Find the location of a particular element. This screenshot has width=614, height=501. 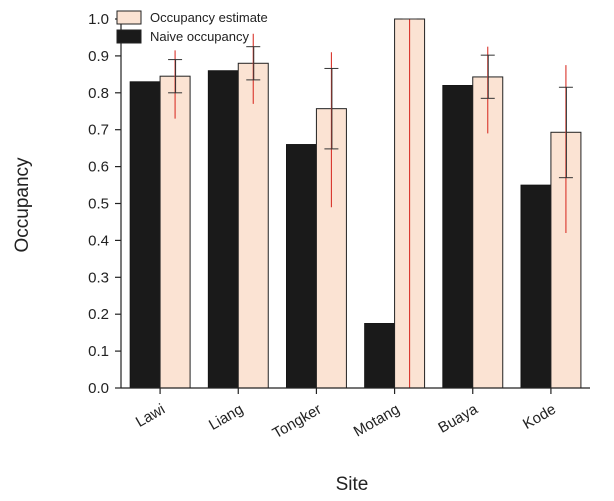

x-tick-label-buaya: Buaya is located at coordinates (458, 418).